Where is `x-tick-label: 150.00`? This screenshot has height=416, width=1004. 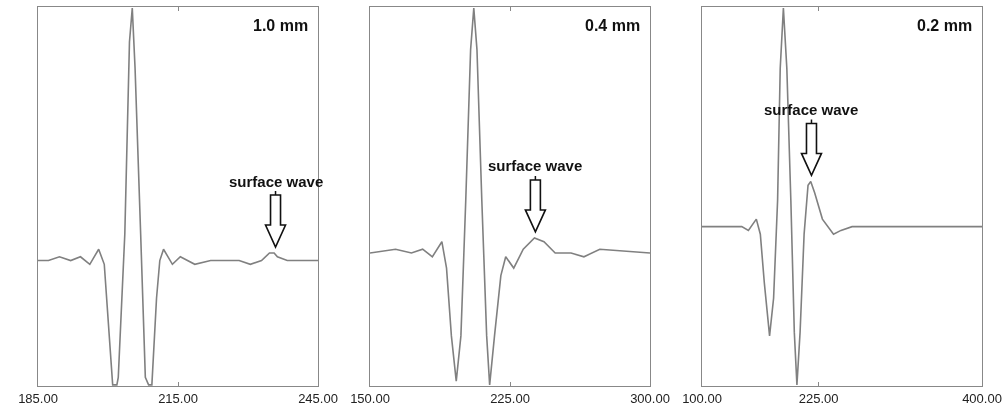 x-tick-label: 150.00 is located at coordinates (370, 398).